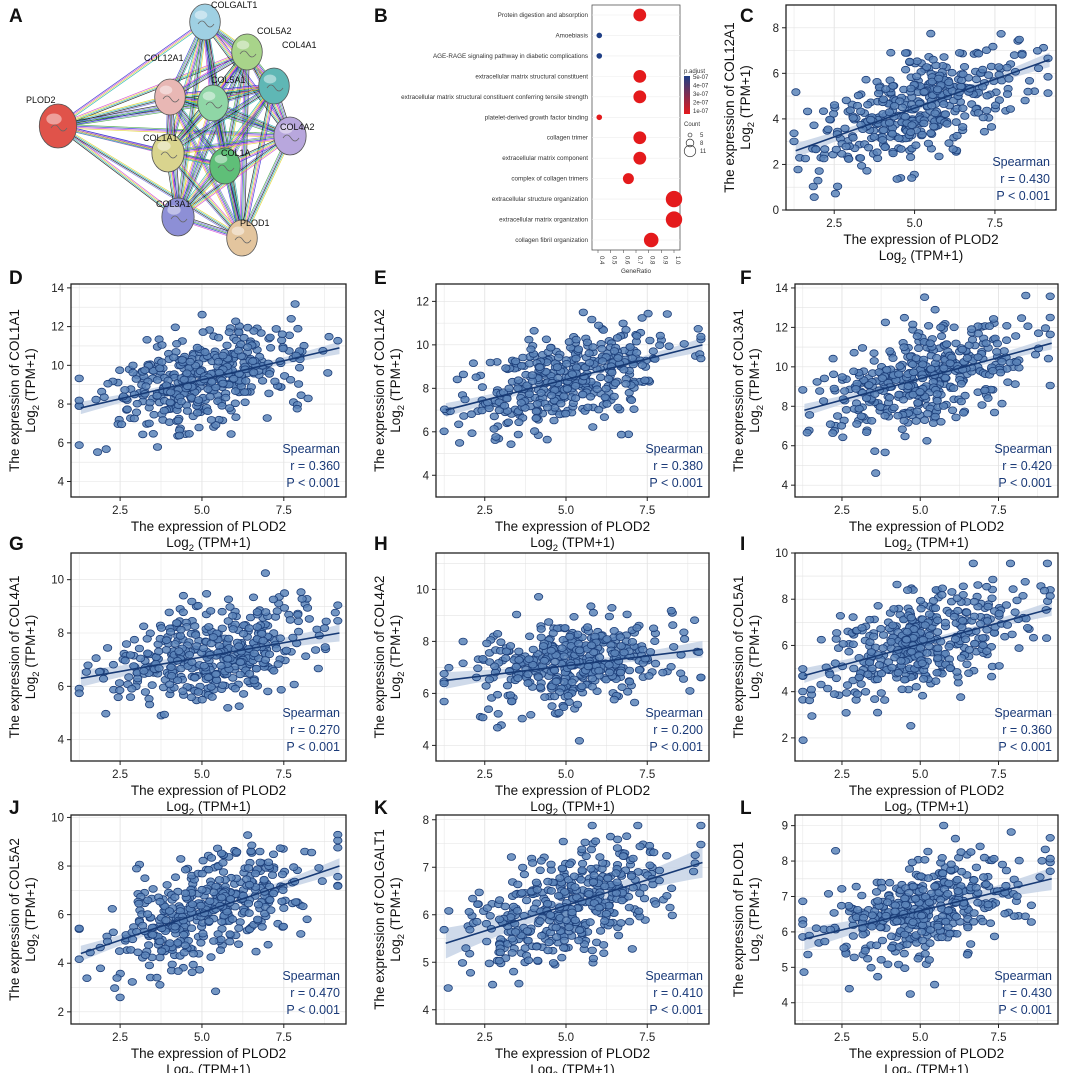 The image size is (1065, 1073). What do you see at coordinates (640, 76) in the screenshot?
I see `dotplot-point` at bounding box center [640, 76].